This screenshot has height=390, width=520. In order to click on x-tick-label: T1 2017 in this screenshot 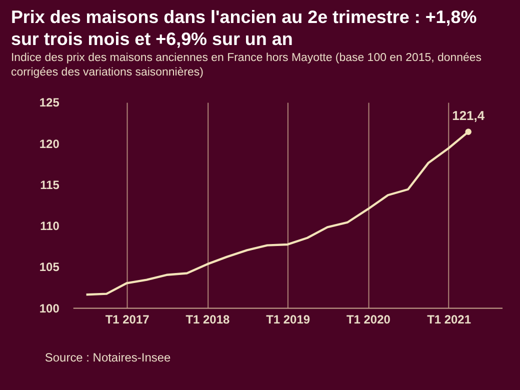, I will do `click(127, 319)`.